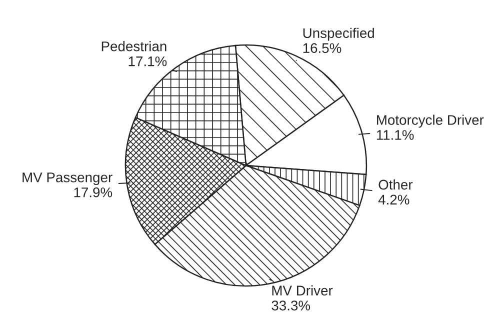 This screenshot has width=502, height=331. I want to click on data-label: 4.2%, so click(394, 199).